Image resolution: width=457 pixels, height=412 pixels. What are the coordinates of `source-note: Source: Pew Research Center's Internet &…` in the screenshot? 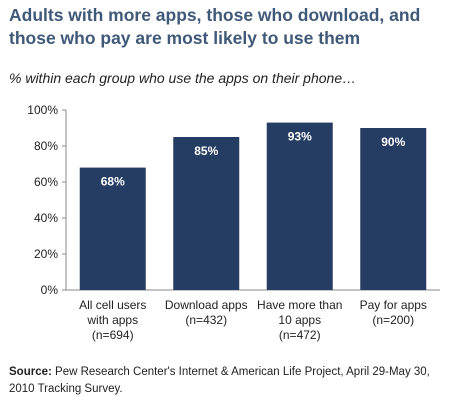 It's located at (229, 381).